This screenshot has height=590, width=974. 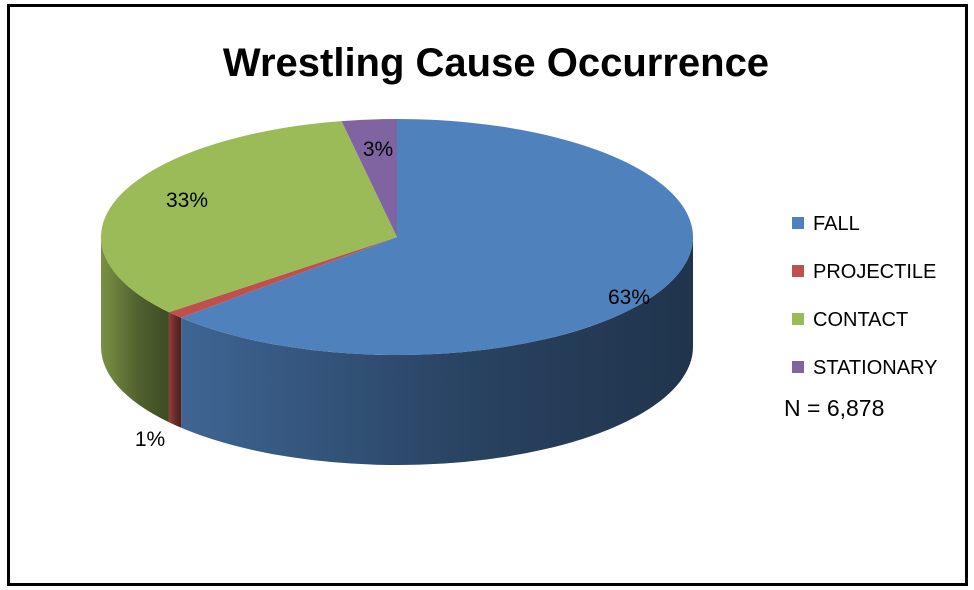 What do you see at coordinates (248, 217) in the screenshot?
I see `pie-slice-contact` at bounding box center [248, 217].